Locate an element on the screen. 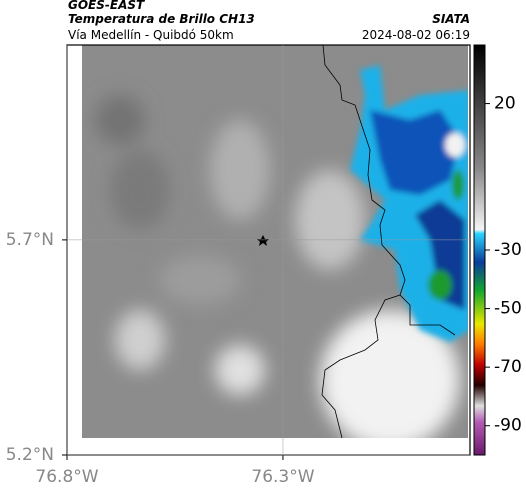  timestamp: 2024-08-02 06:19 is located at coordinates (416, 35).